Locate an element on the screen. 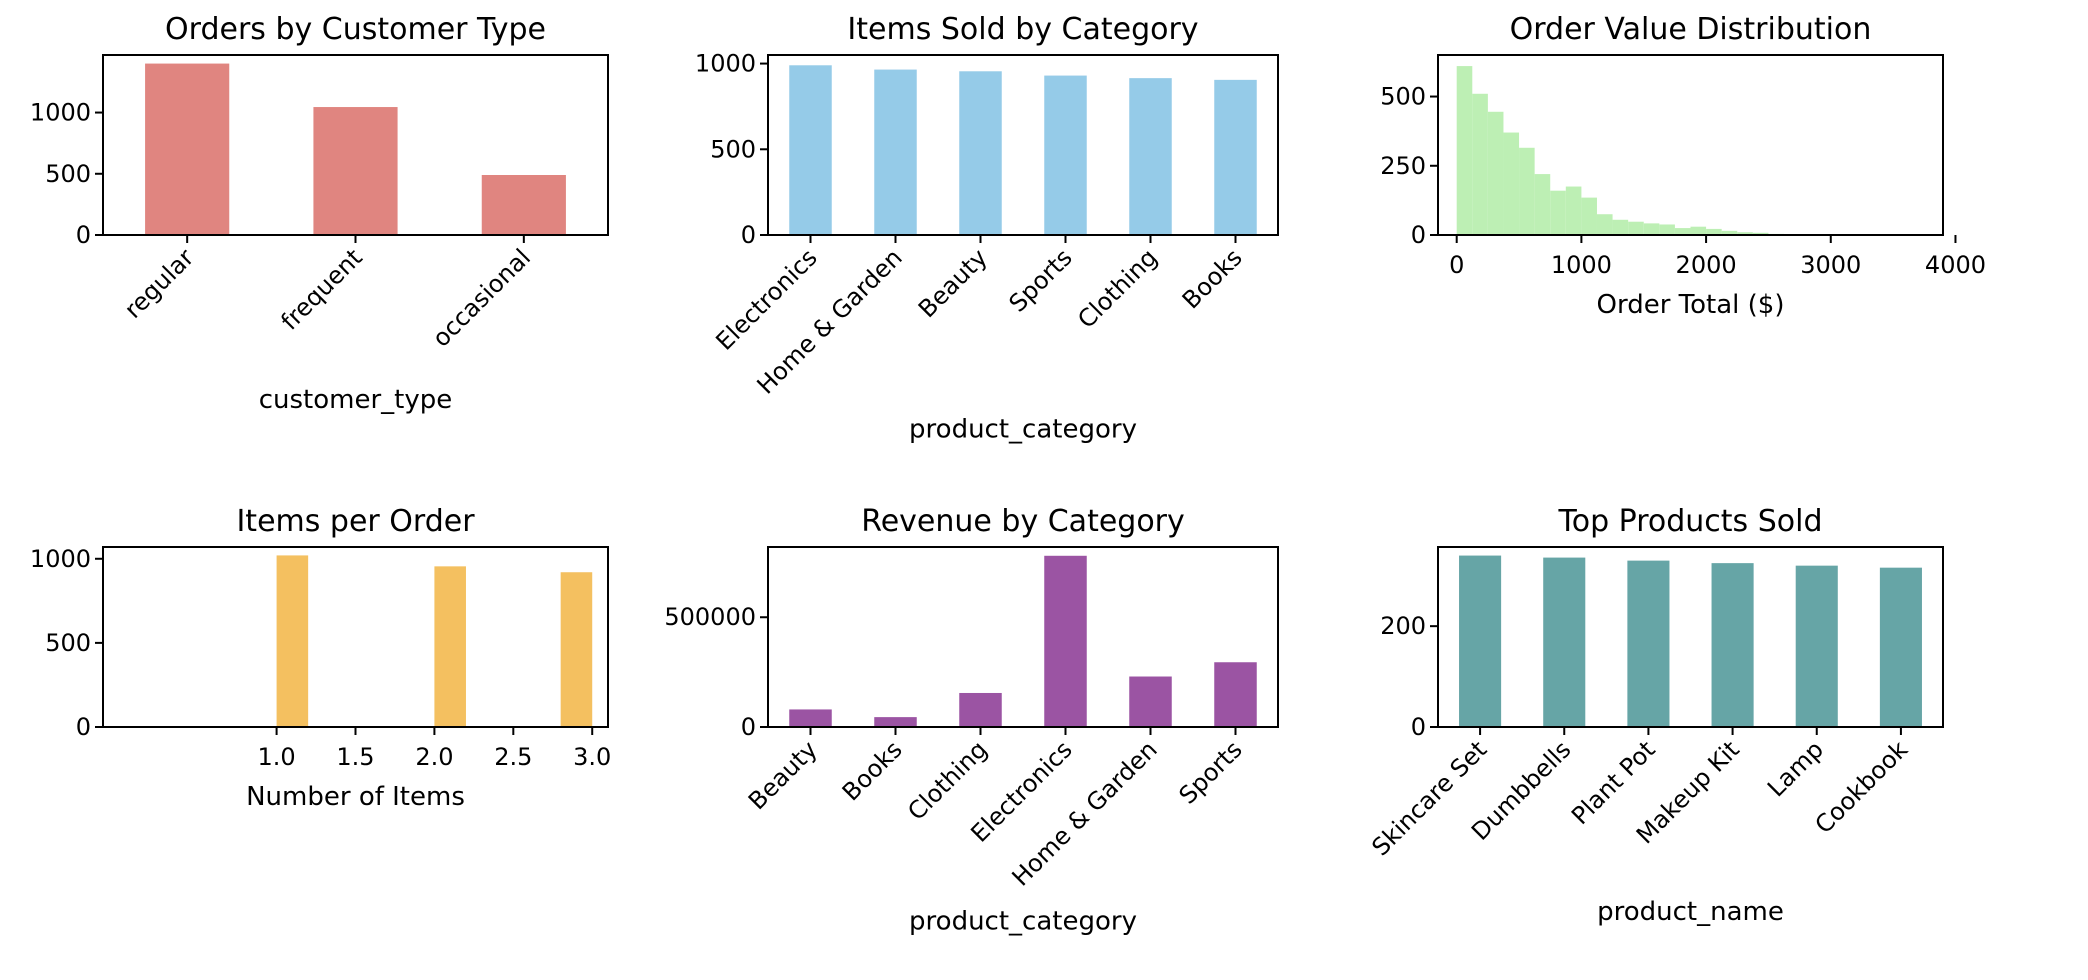 The height and width of the screenshot is (980, 2088). x-tick-label: Sports is located at coordinates (1211, 772).